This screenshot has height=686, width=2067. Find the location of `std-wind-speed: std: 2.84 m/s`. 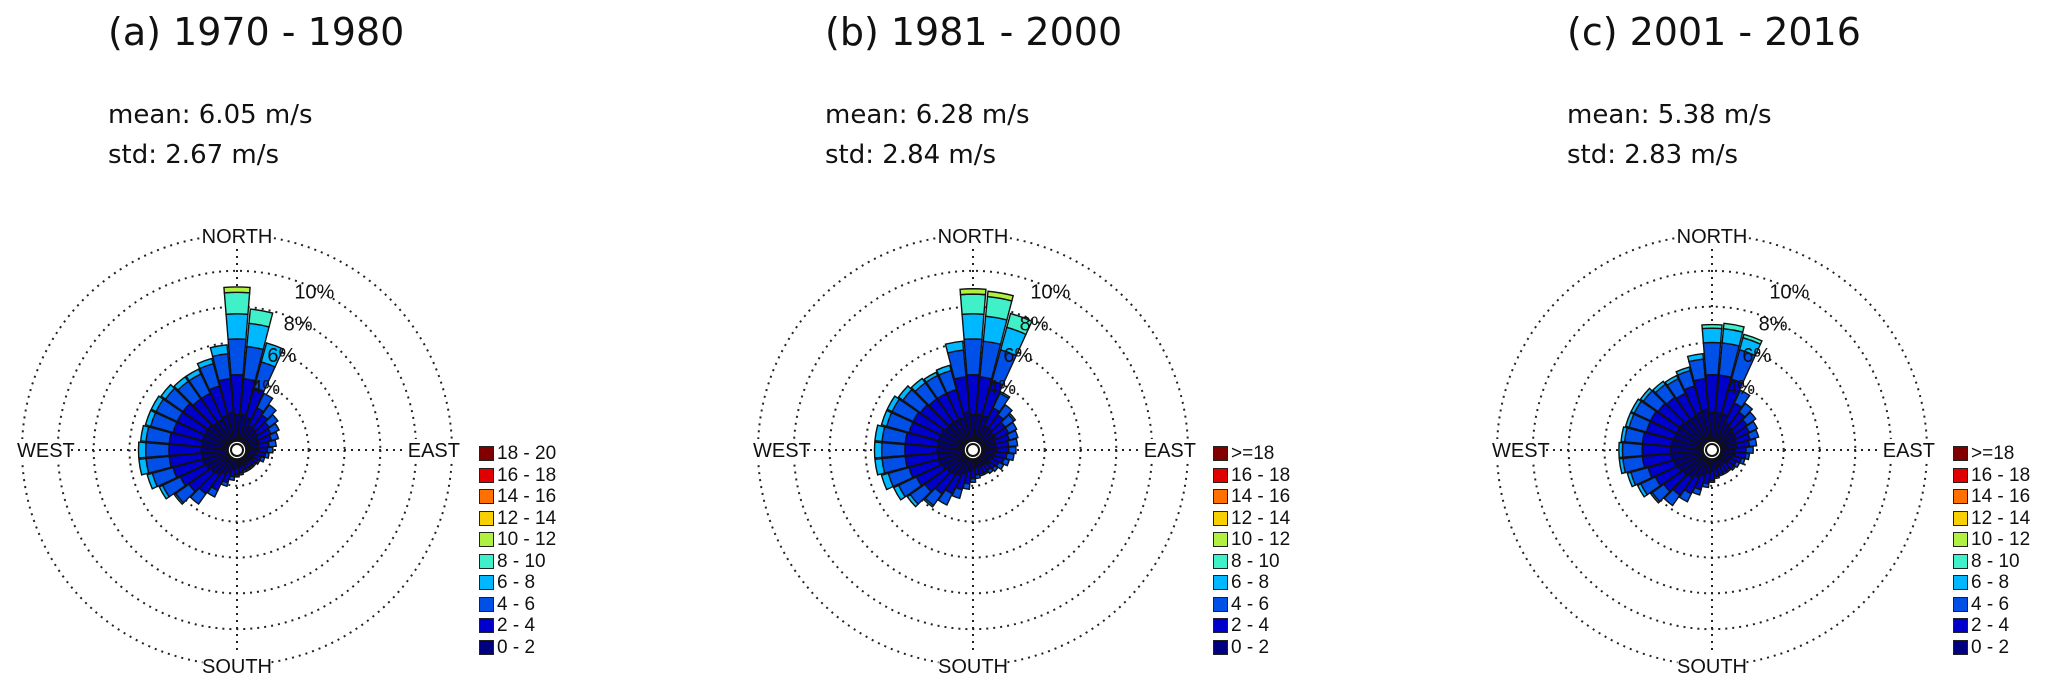

std-wind-speed: std: 2.84 m/s is located at coordinates (911, 155).